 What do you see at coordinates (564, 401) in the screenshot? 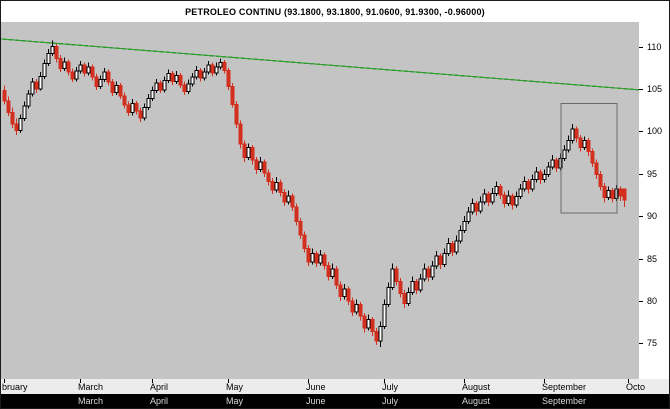
I see `bottom-month-label: September` at bounding box center [564, 401].